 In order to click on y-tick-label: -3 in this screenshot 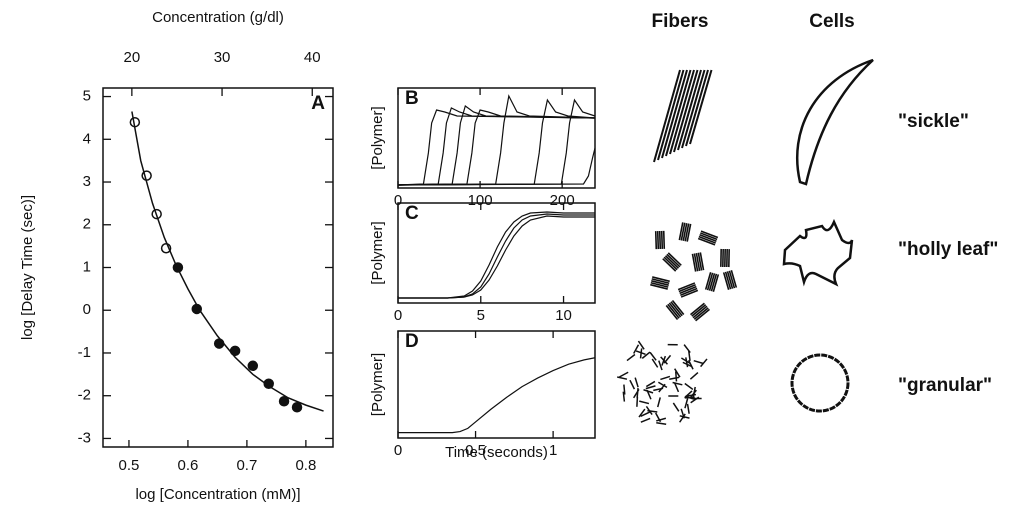, I will do `click(84, 437)`.